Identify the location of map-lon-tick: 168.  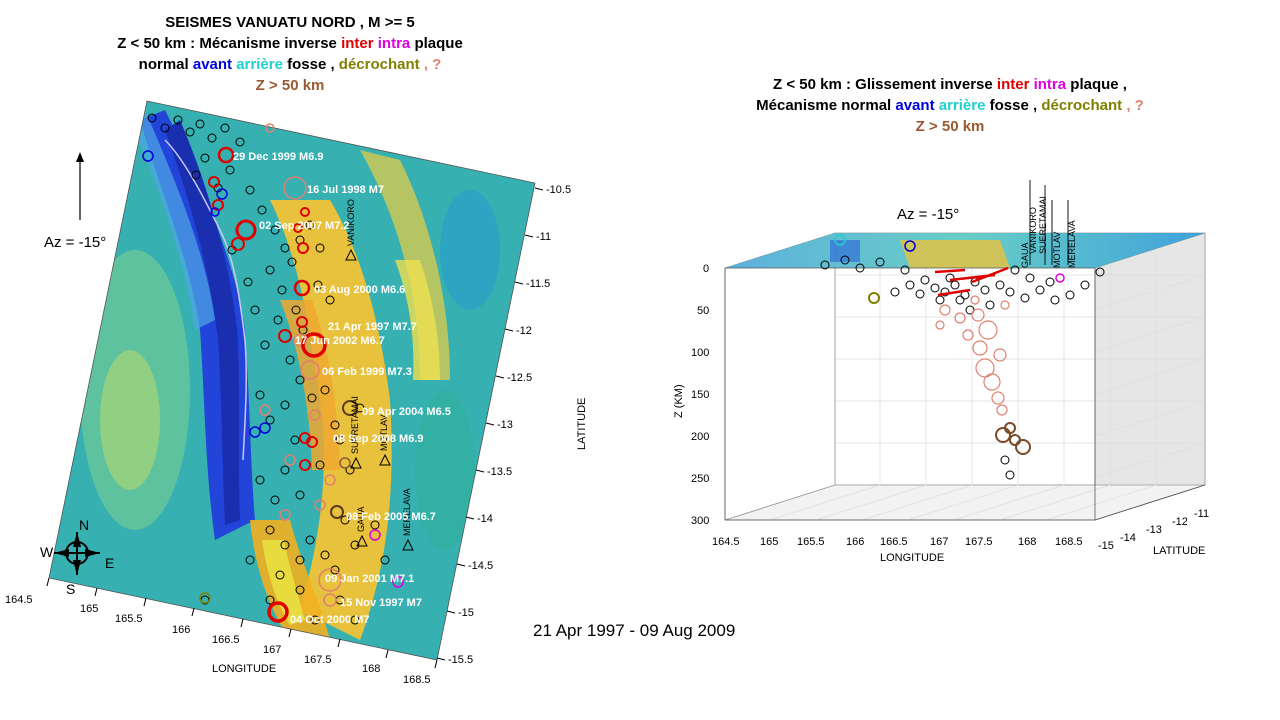
(371, 669).